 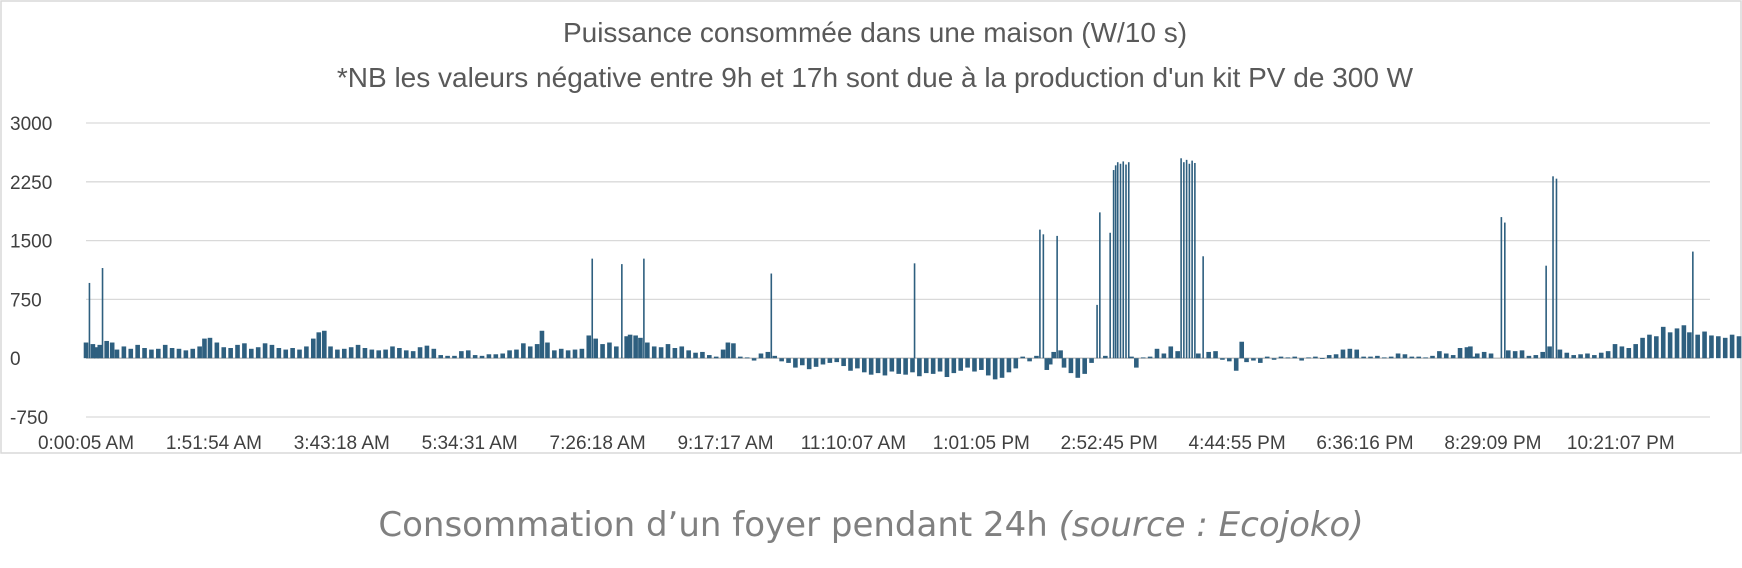 What do you see at coordinates (1237, 443) in the screenshot?
I see `x-tick-label: 4:44:55 PM` at bounding box center [1237, 443].